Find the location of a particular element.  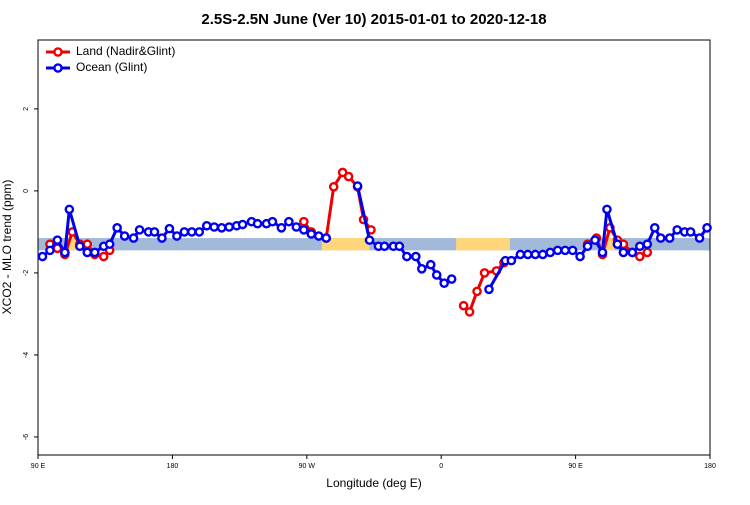

y-axis-label: XCO2 - MLO trend (ppm) is located at coordinates (7, 247).